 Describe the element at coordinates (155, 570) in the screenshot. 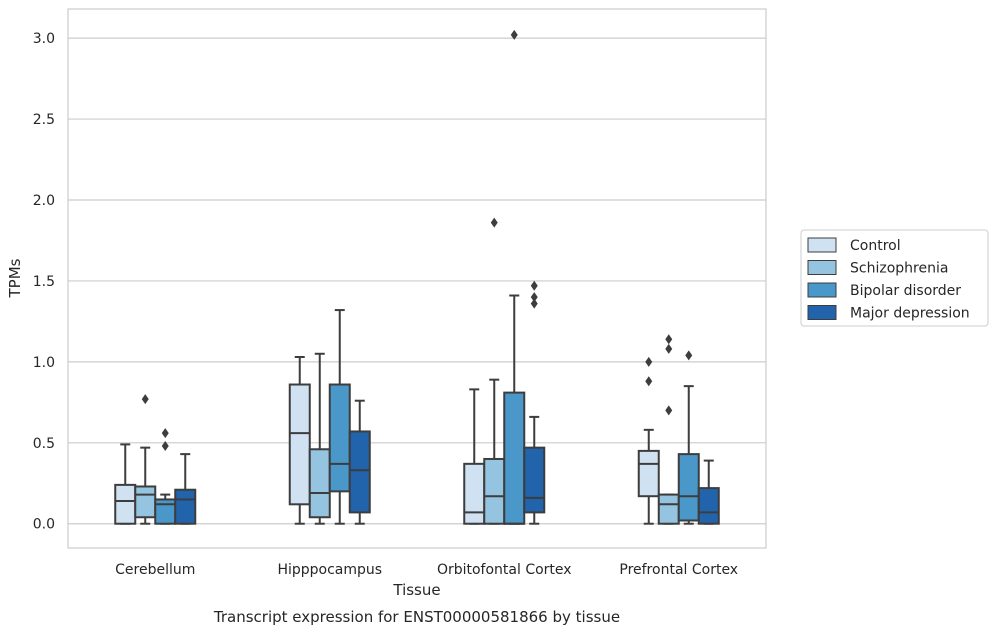

I see `x-tick-label: Cerebellum` at that location.